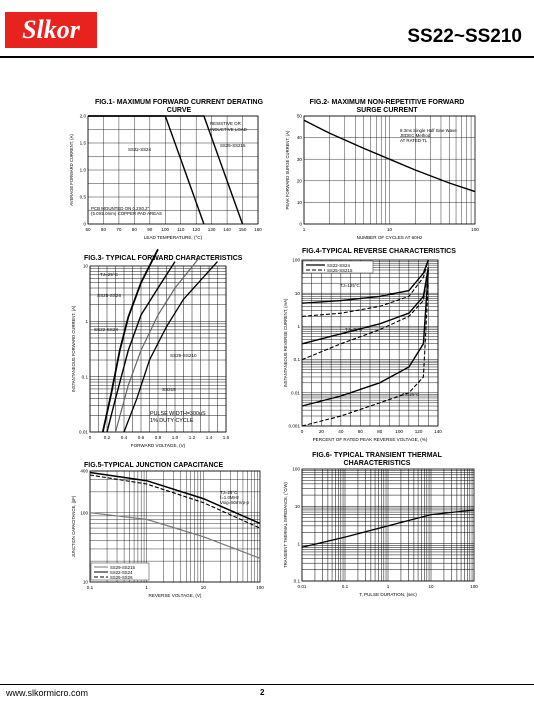 This screenshot has width=534, height=702. Describe the element at coordinates (51, 30) in the screenshot. I see `logo: Slkor` at that location.